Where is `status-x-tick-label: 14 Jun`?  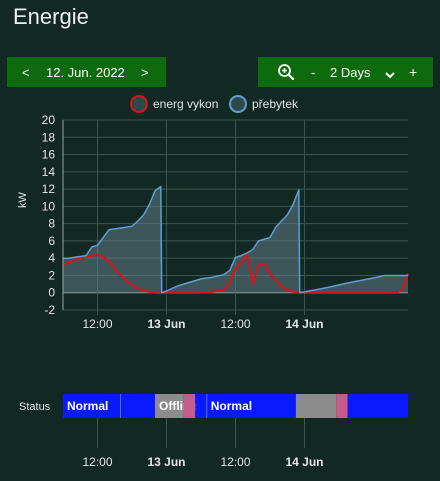 status-x-tick-label: 14 Jun is located at coordinates (304, 462).